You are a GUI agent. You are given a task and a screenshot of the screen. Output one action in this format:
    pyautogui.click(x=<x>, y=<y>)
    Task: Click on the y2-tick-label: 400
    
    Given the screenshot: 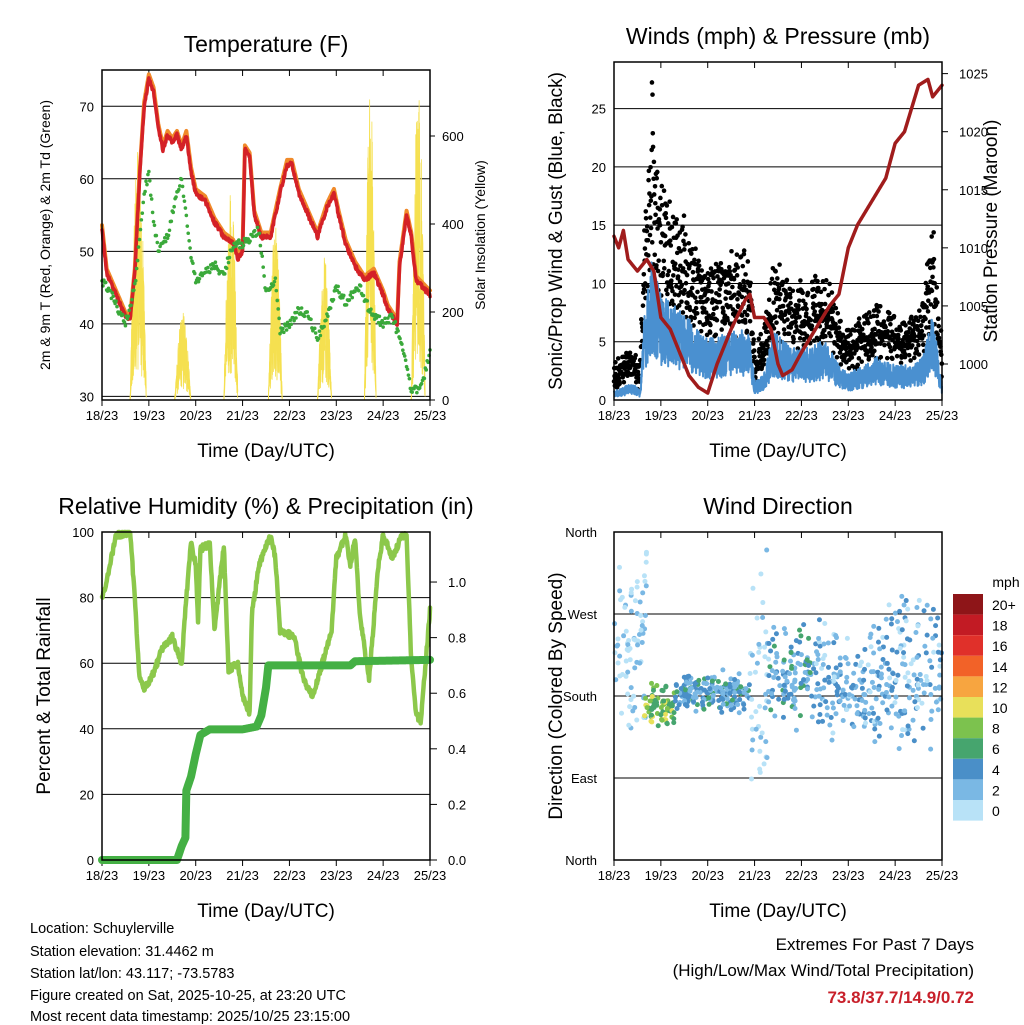 What is the action you would take?
    pyautogui.click(x=453, y=224)
    